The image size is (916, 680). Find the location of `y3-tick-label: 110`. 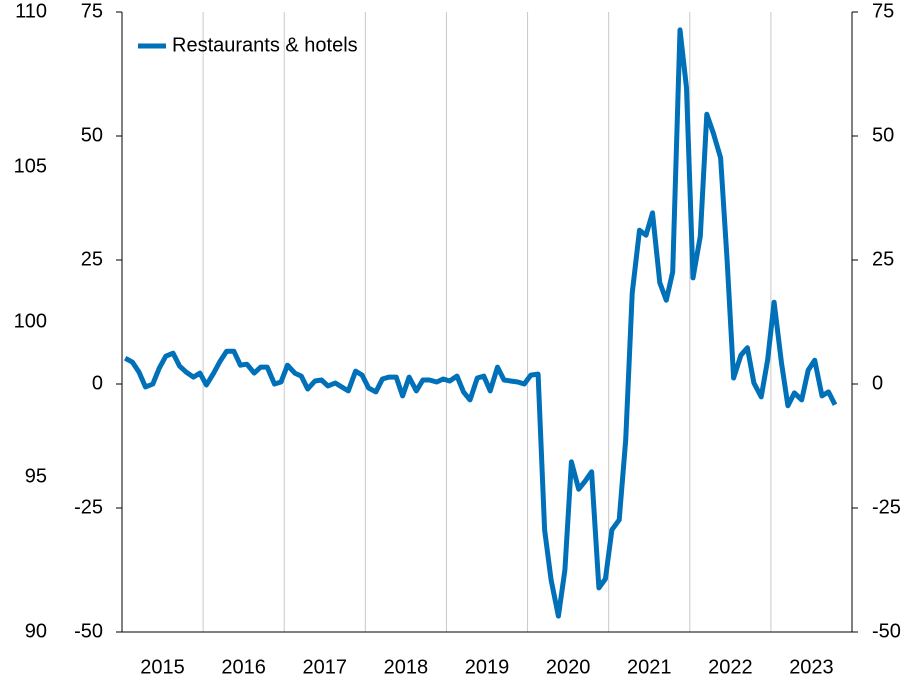

y3-tick-label: 110 is located at coordinates (31, 11).